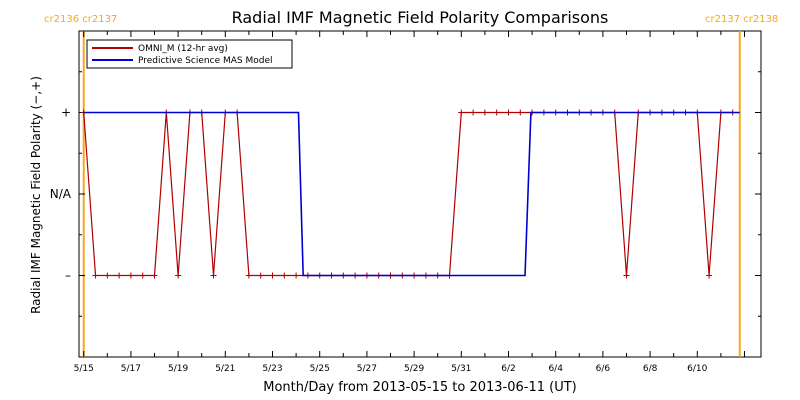 This screenshot has width=800, height=400. I want to click on x-tick-label: 6/2, so click(508, 369).